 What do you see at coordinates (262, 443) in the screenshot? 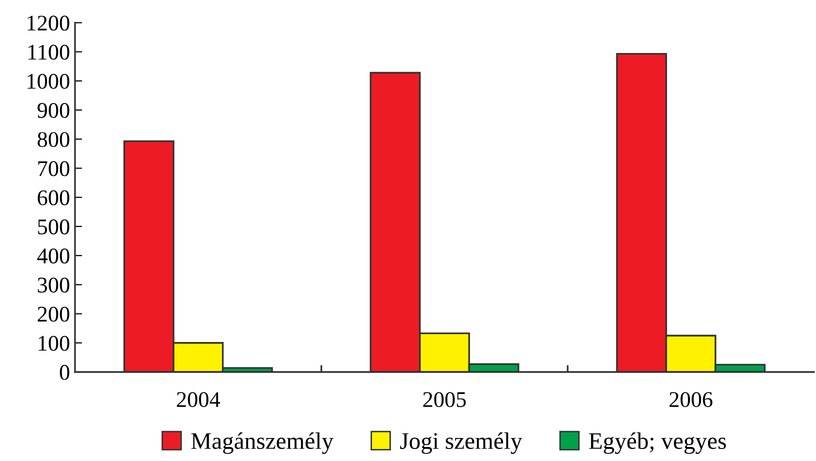
I see `legend-label: Magánszemély` at bounding box center [262, 443].